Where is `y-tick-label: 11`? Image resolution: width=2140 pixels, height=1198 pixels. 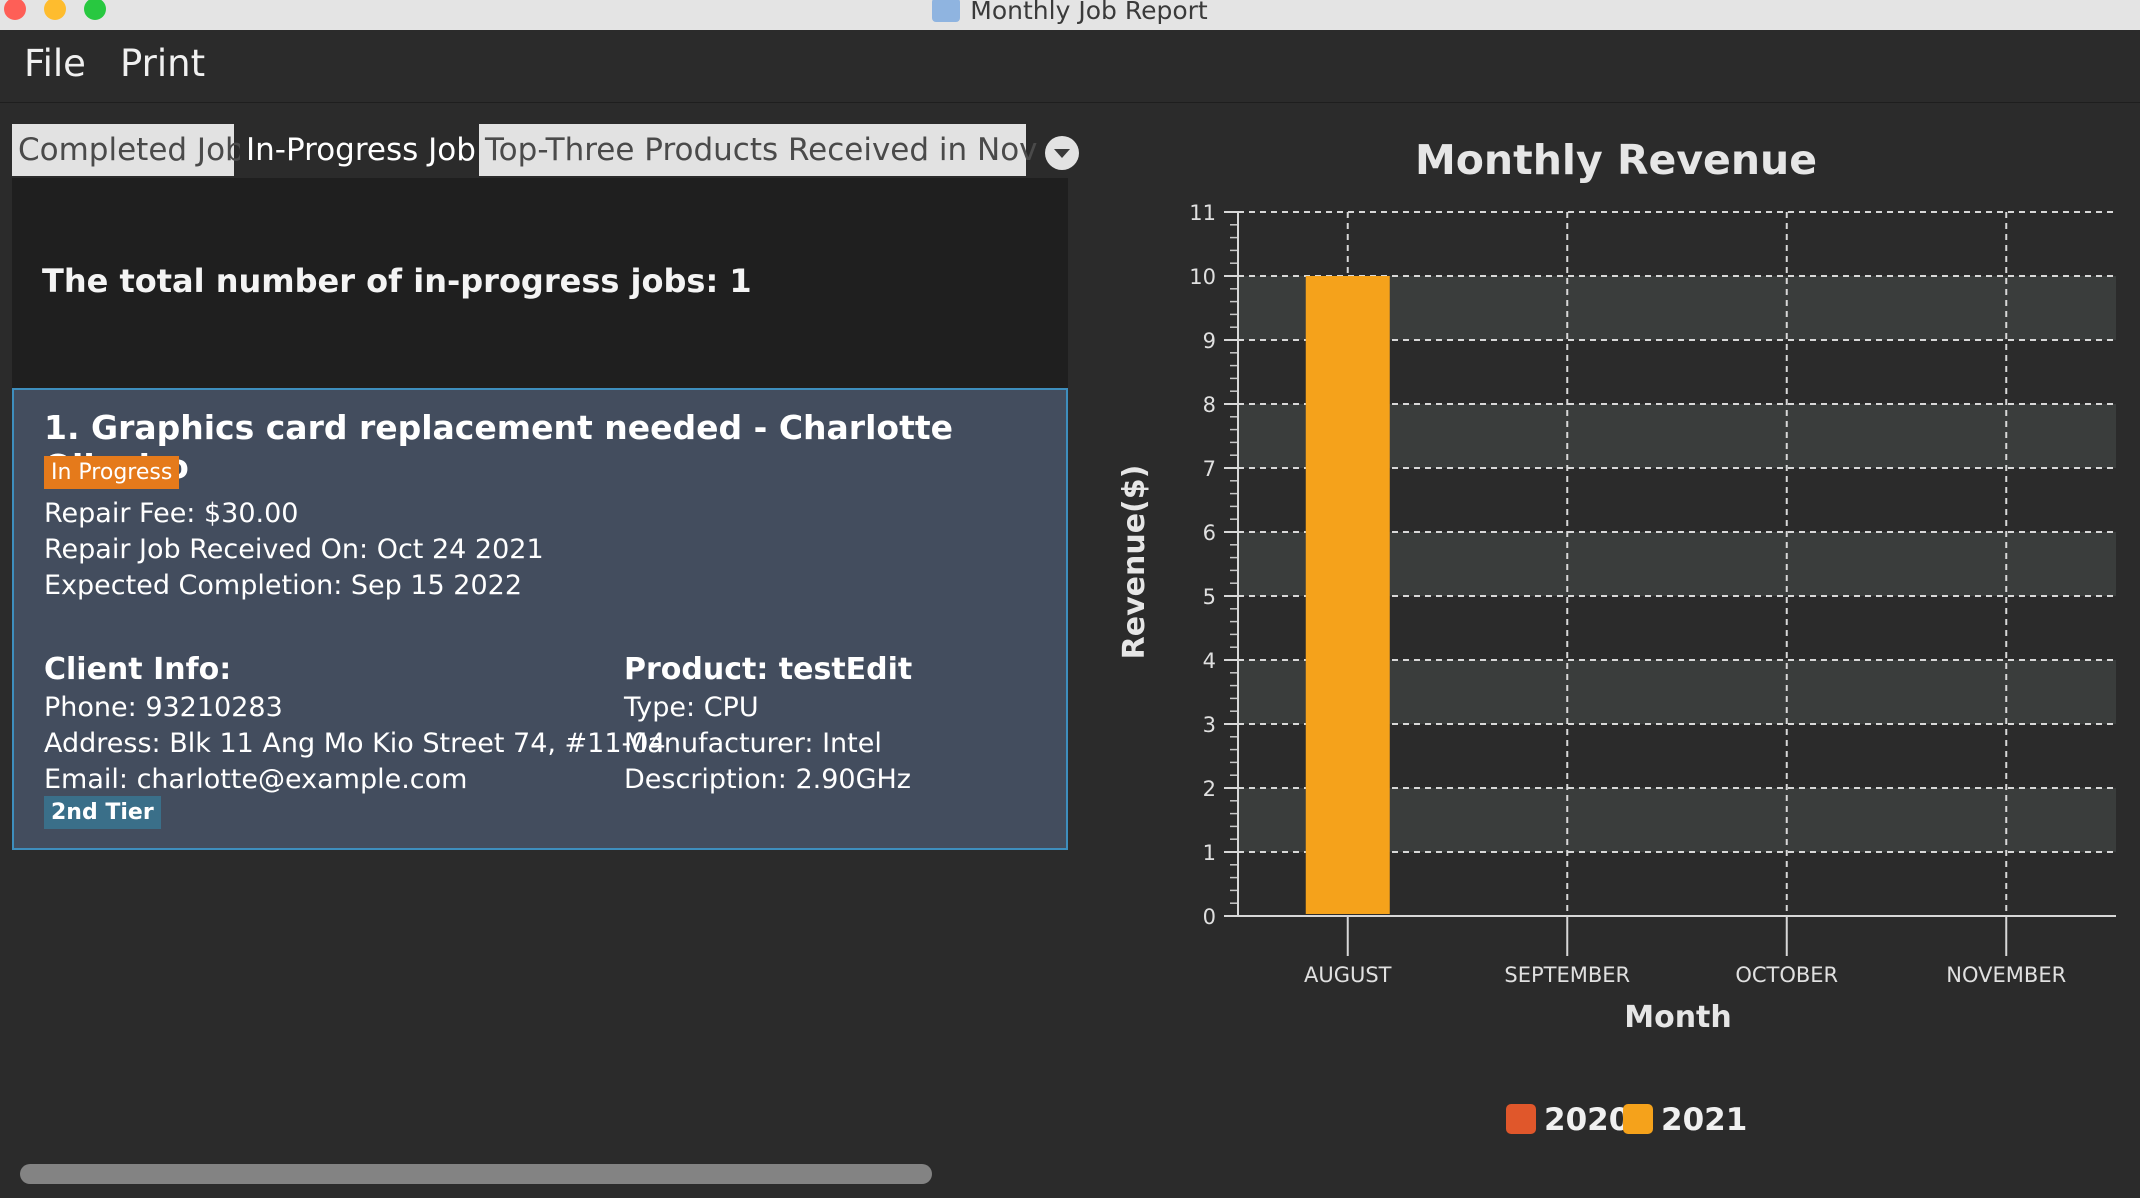
y-tick-label: 11 is located at coordinates (1202, 213).